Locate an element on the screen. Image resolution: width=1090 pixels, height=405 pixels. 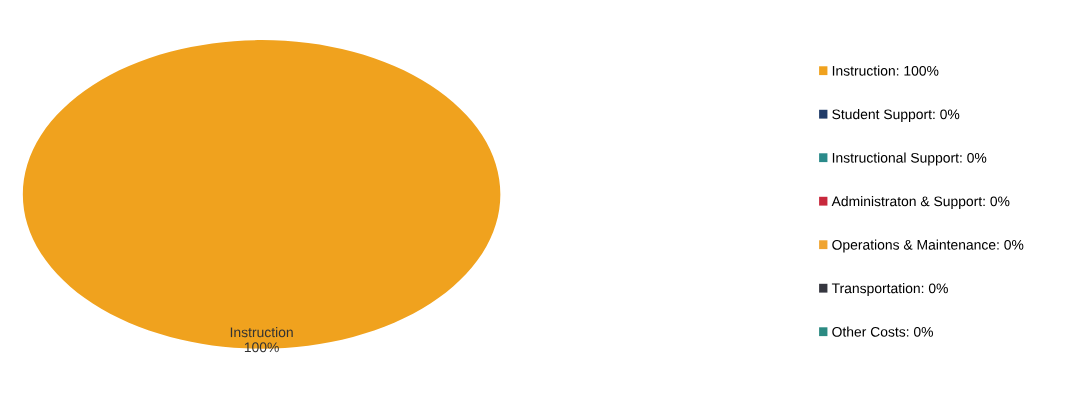
legend-label: Transportation: 0% is located at coordinates (889, 289).